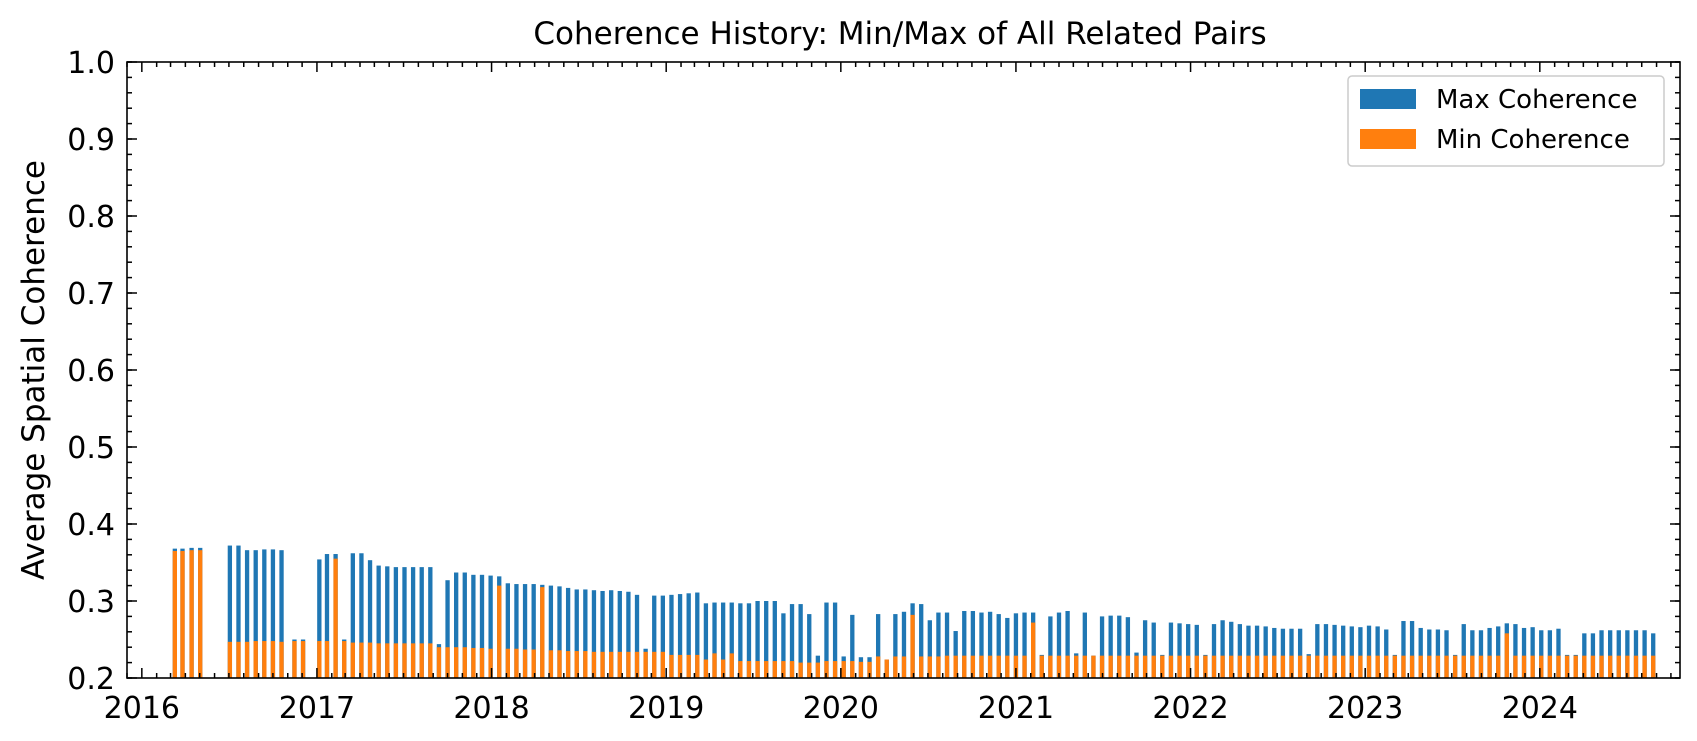  I want to click on y-axis-label: Average Spatial Coherence, so click(34, 370).